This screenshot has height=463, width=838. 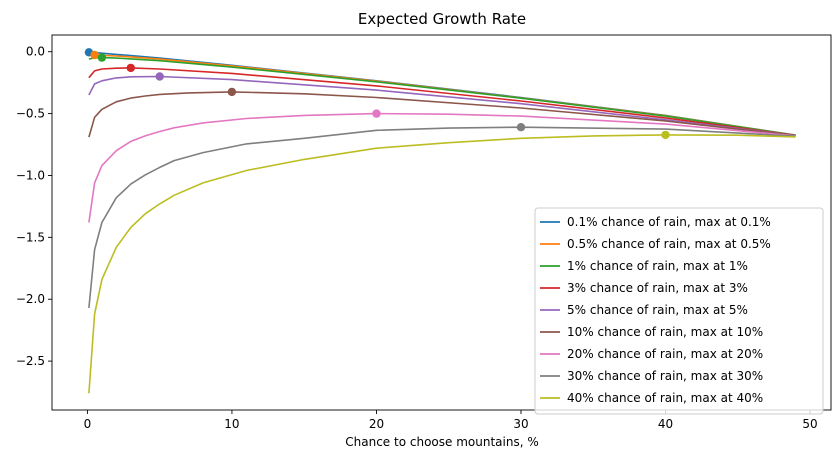 I want to click on y-tick-label: 0.0, so click(x=35, y=52).